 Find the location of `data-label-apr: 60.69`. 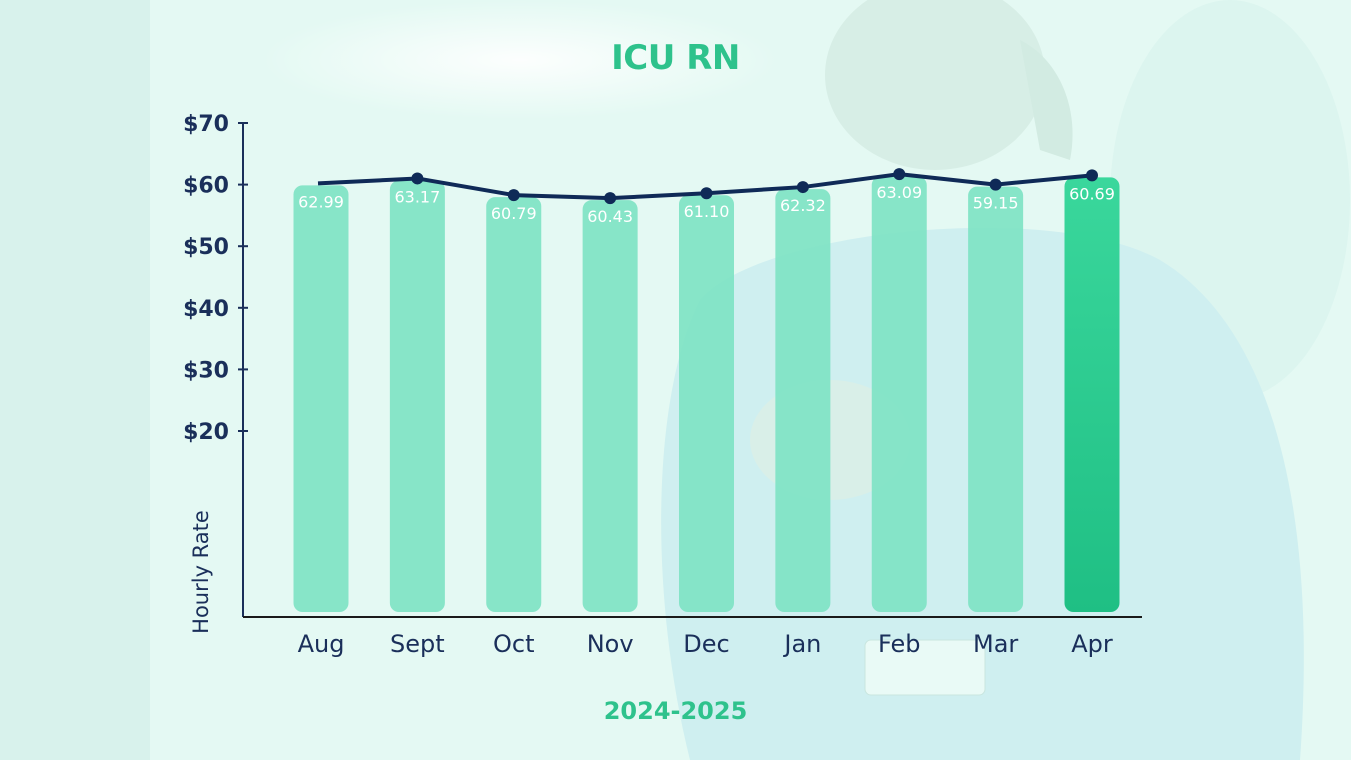

data-label-apr: 60.69 is located at coordinates (1092, 193).